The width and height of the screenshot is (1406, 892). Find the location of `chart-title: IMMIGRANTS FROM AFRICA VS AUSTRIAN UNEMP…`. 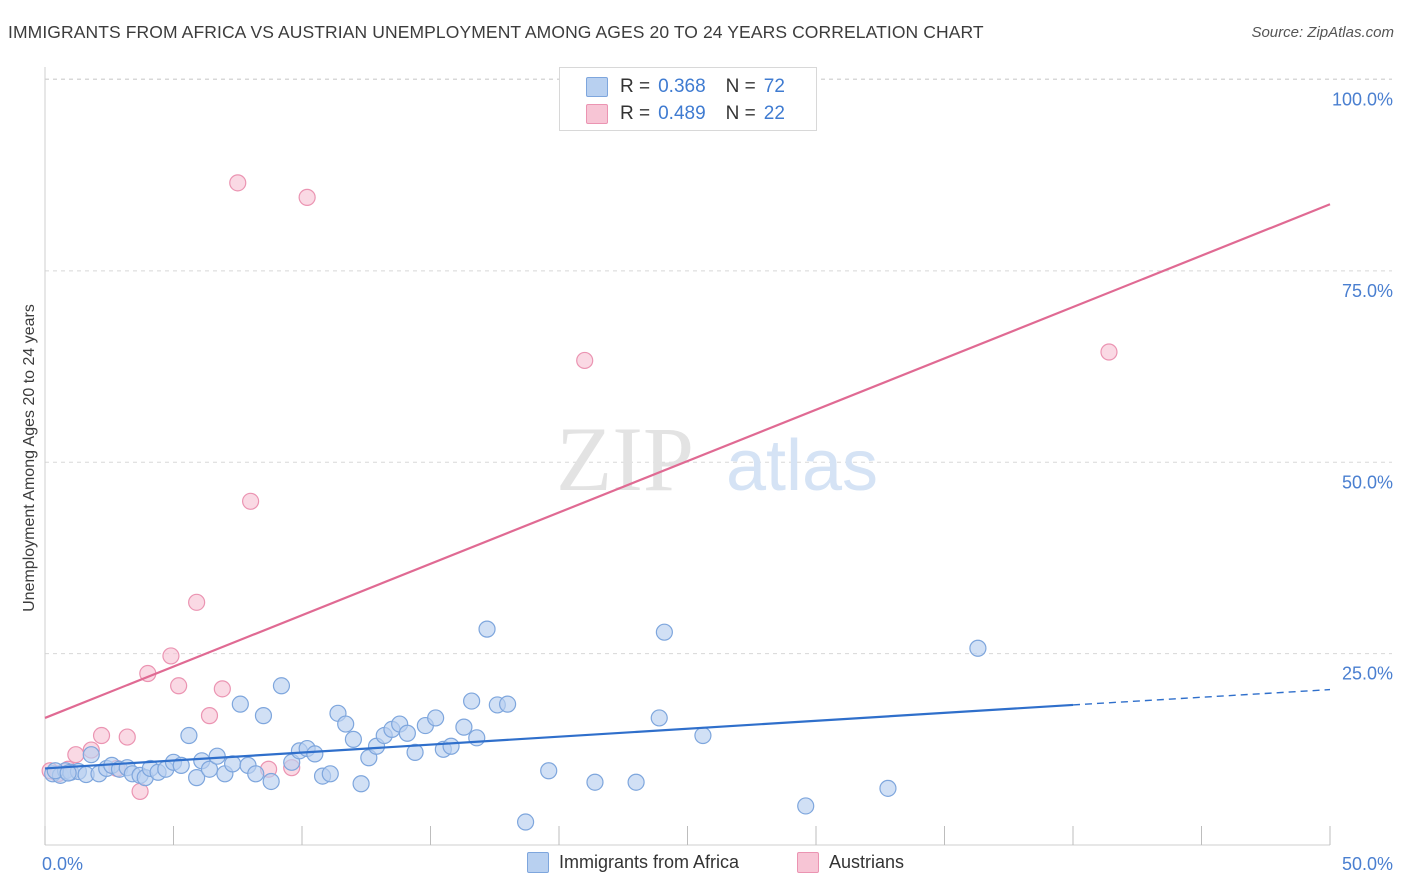

chart-title: IMMIGRANTS FROM AFRICA VS AUSTRIAN UNEMP… is located at coordinates (496, 32).